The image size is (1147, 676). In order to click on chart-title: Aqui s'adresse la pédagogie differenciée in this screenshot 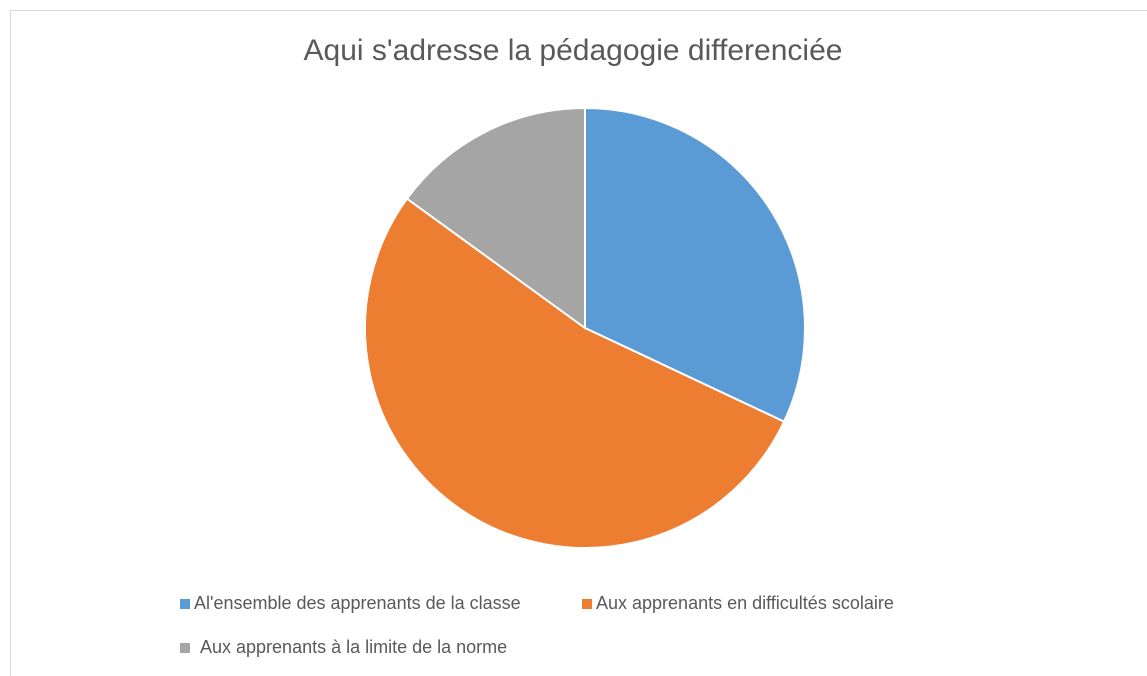, I will do `click(573, 50)`.